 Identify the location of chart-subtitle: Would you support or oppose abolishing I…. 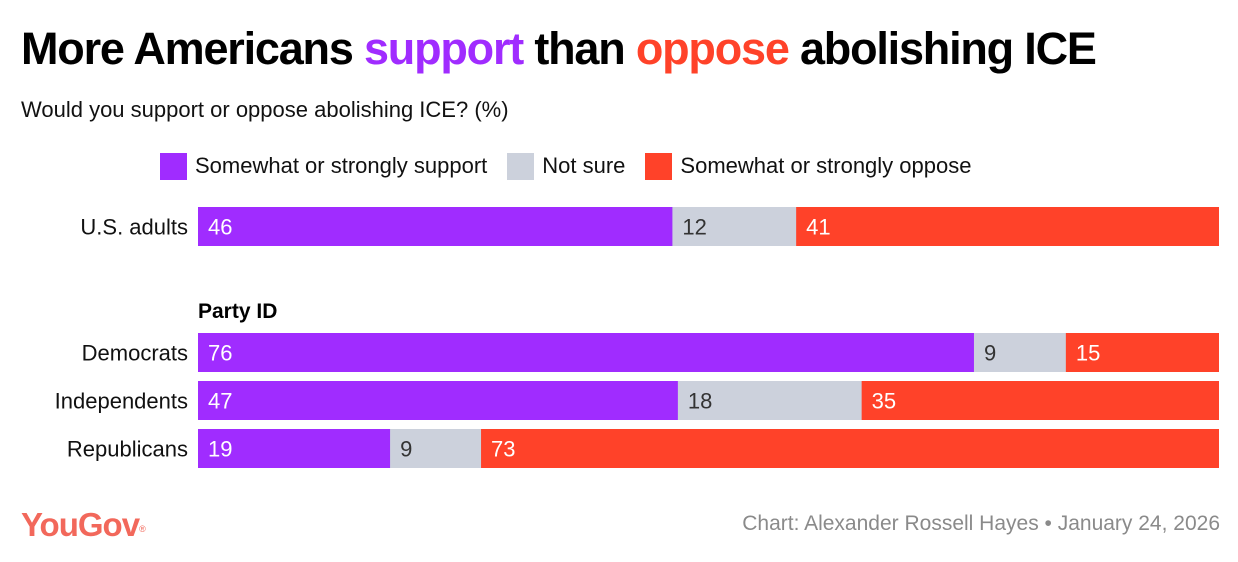
(265, 109).